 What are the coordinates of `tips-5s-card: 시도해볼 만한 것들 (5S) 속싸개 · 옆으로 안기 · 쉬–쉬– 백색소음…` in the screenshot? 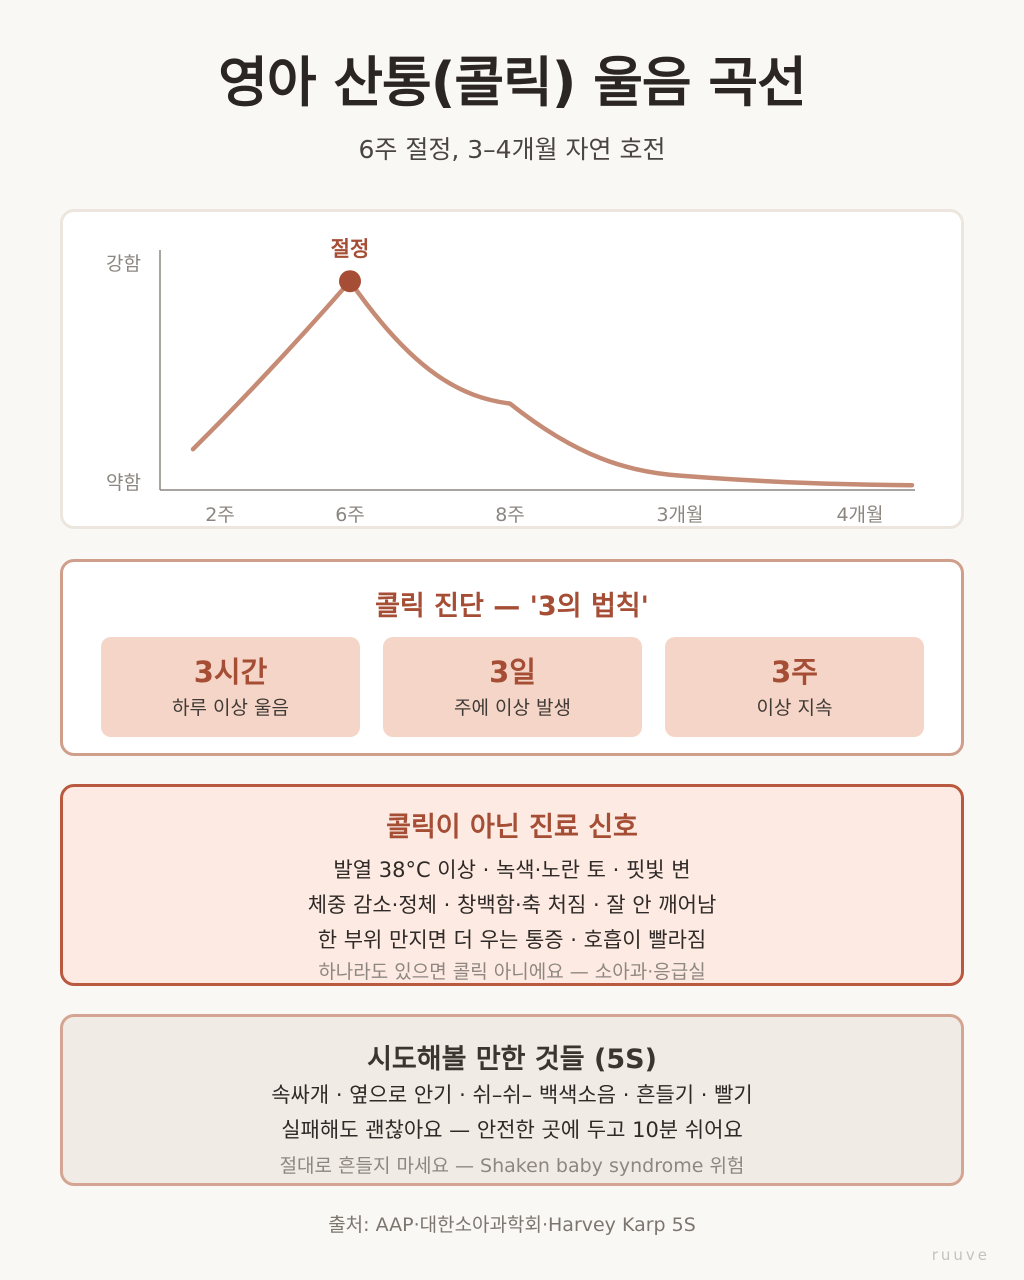 It's located at (512, 1100).